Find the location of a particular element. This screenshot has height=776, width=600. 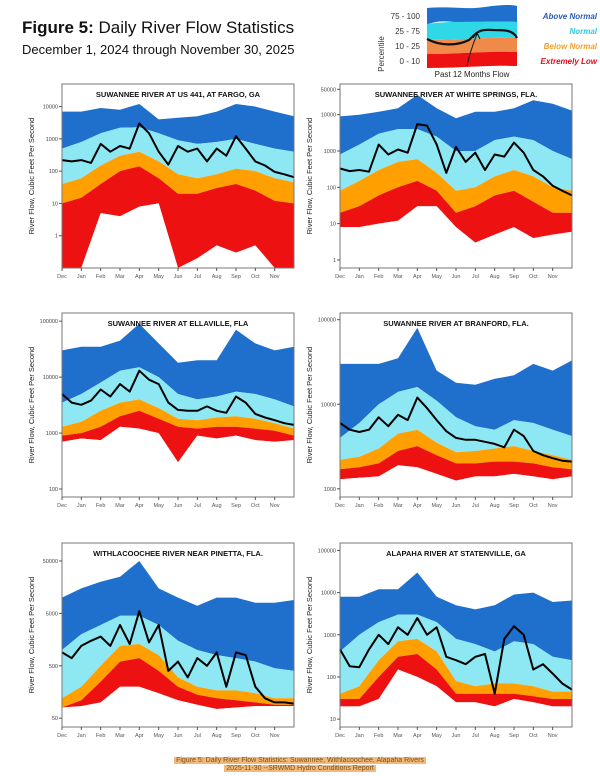

legend-label-0: Above Normal is located at coordinates (570, 16).